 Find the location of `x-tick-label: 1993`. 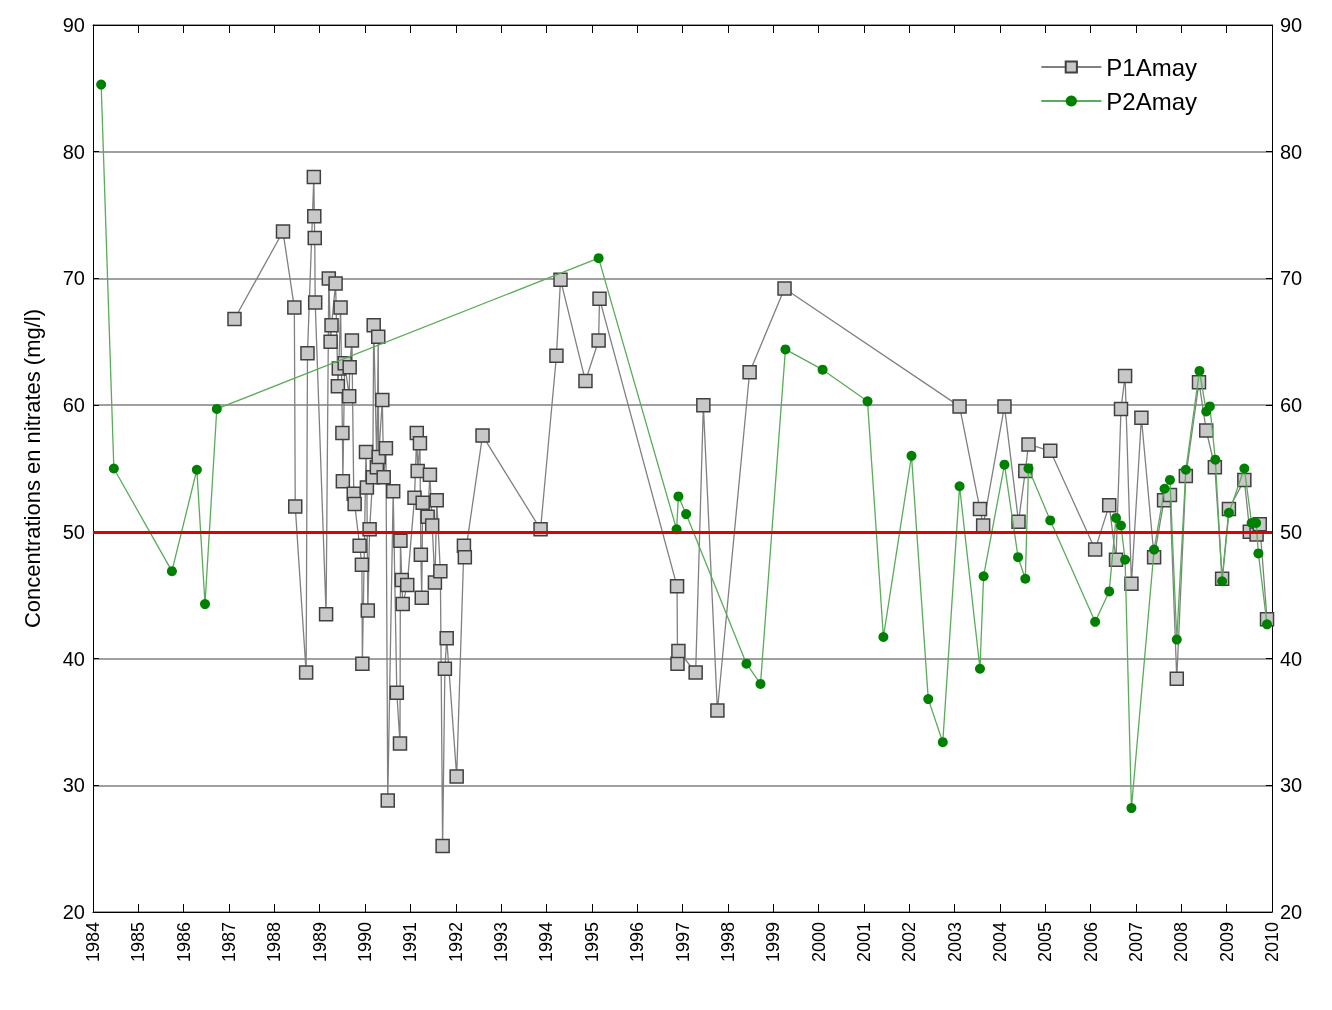

x-tick-label: 1993 is located at coordinates (501, 942).